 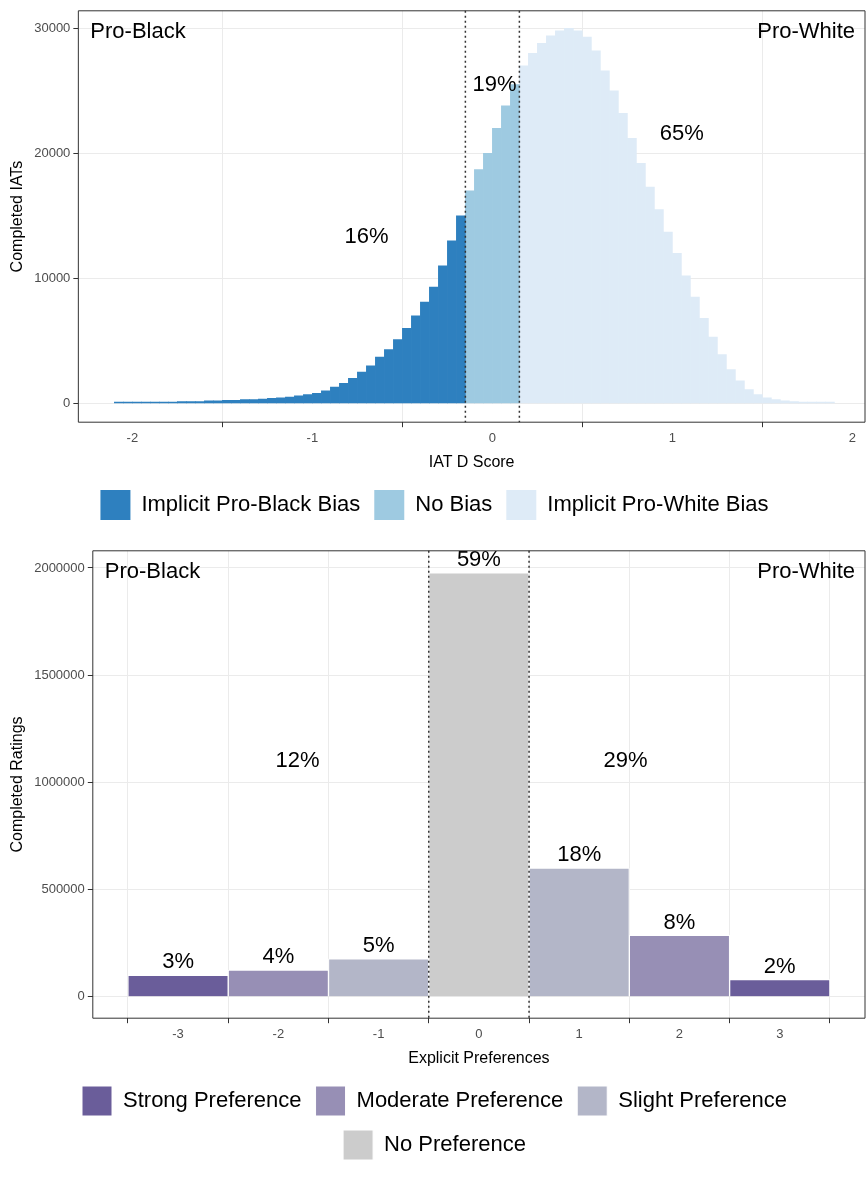 What do you see at coordinates (297, 760) in the screenshot?
I see `annotation: 12%` at bounding box center [297, 760].